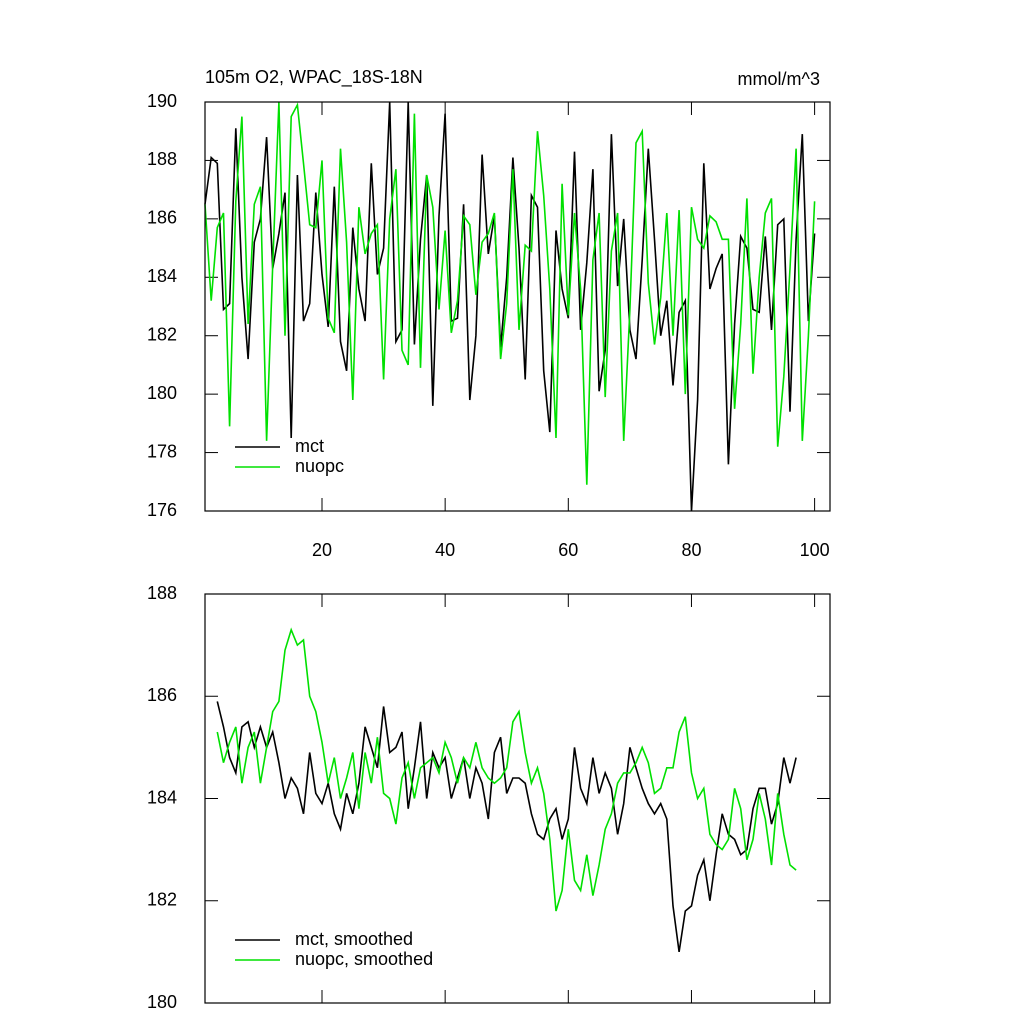 This screenshot has height=1024, width=1024. I want to click on y-tick-label: 176, so click(162, 510).